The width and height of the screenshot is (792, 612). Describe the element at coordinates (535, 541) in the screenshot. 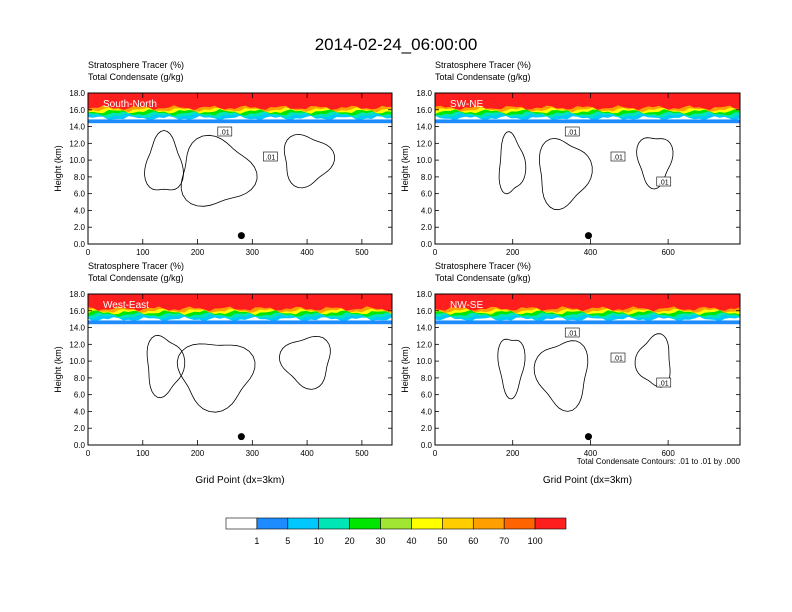

I see `colorbar-label: 100` at that location.